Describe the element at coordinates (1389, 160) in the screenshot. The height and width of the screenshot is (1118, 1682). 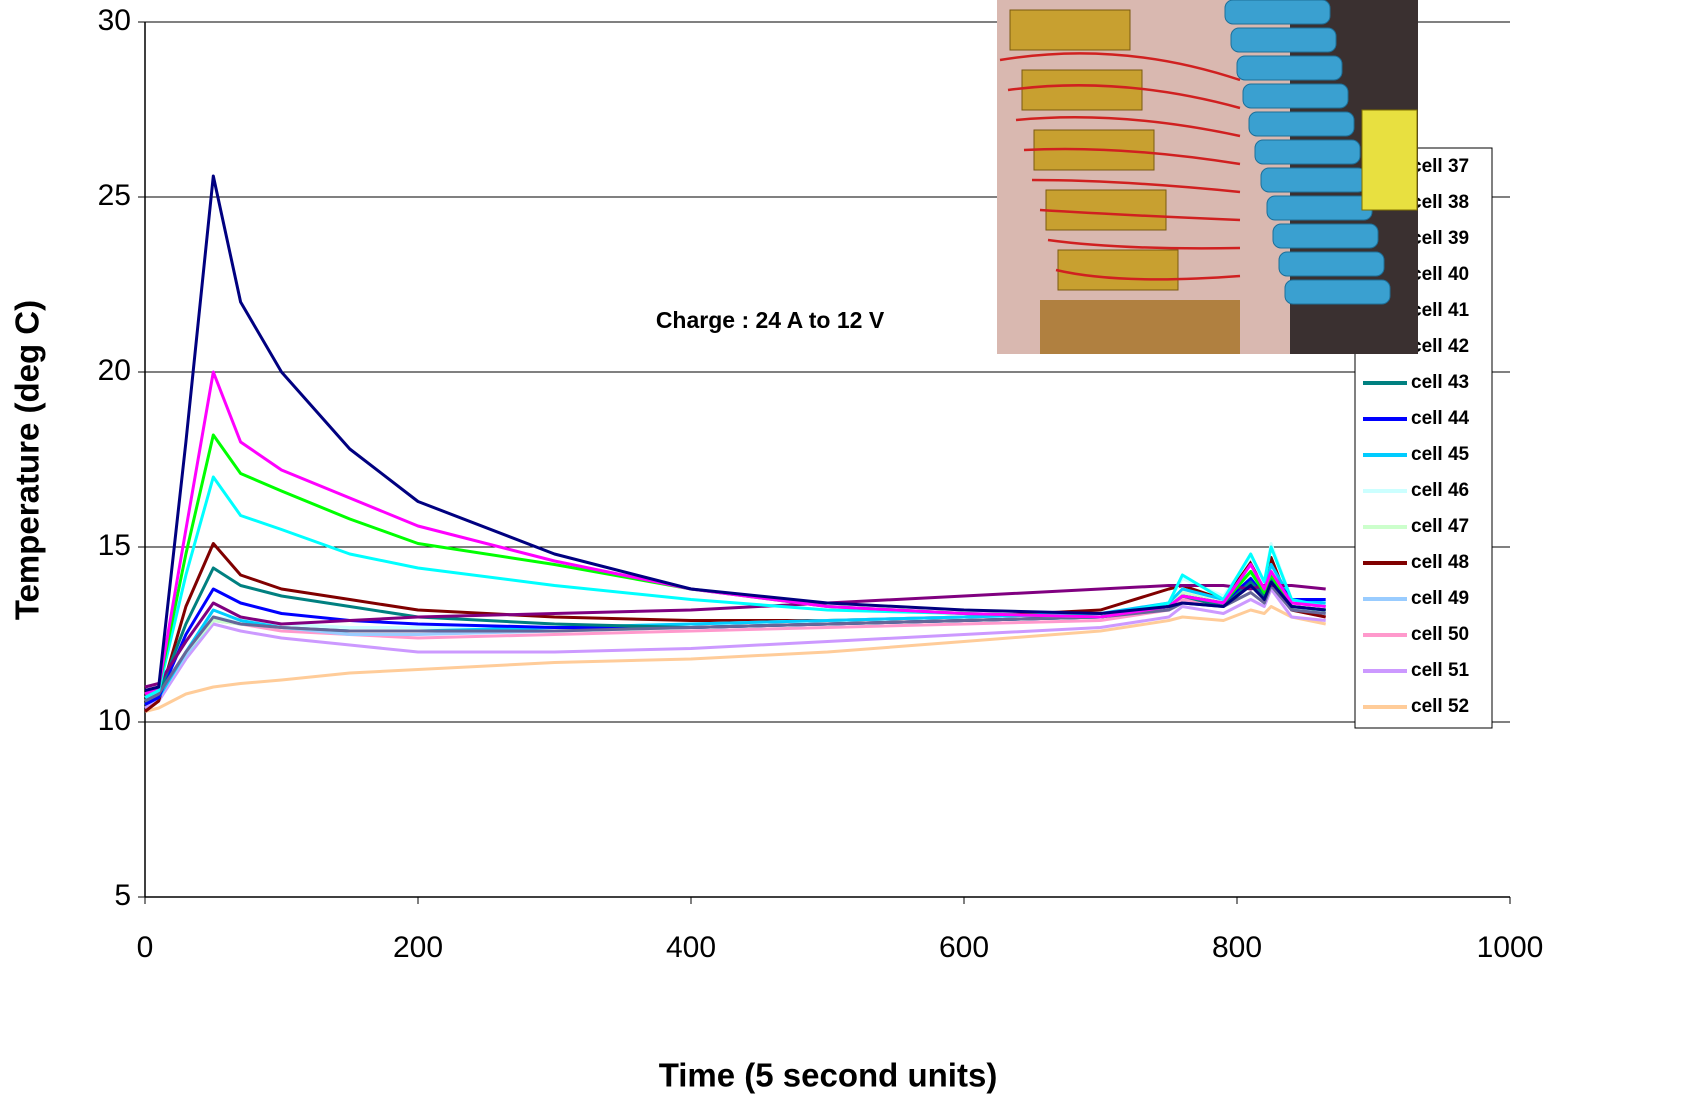
I see `photo-connector` at that location.